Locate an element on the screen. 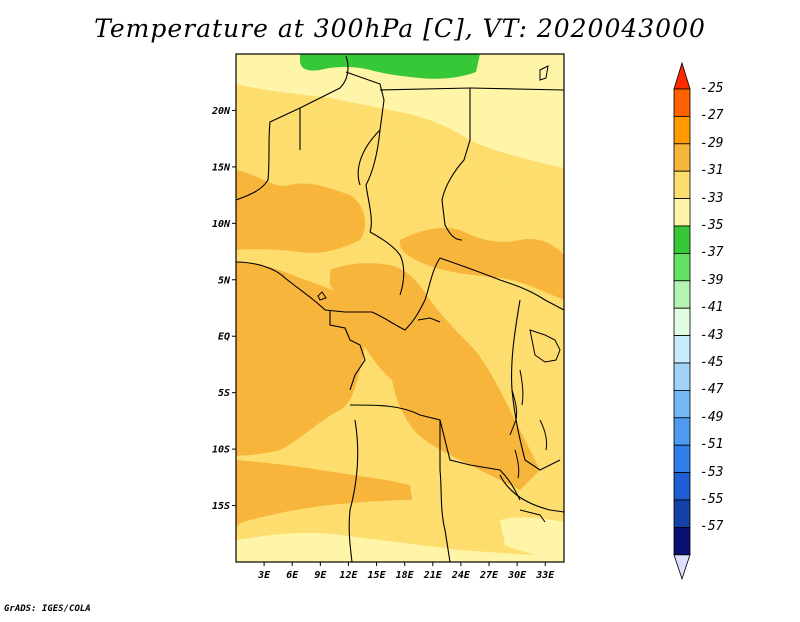 Image resolution: width=800 pixels, height=622 pixels. colorbar-level-label: -49 is located at coordinates (712, 417).